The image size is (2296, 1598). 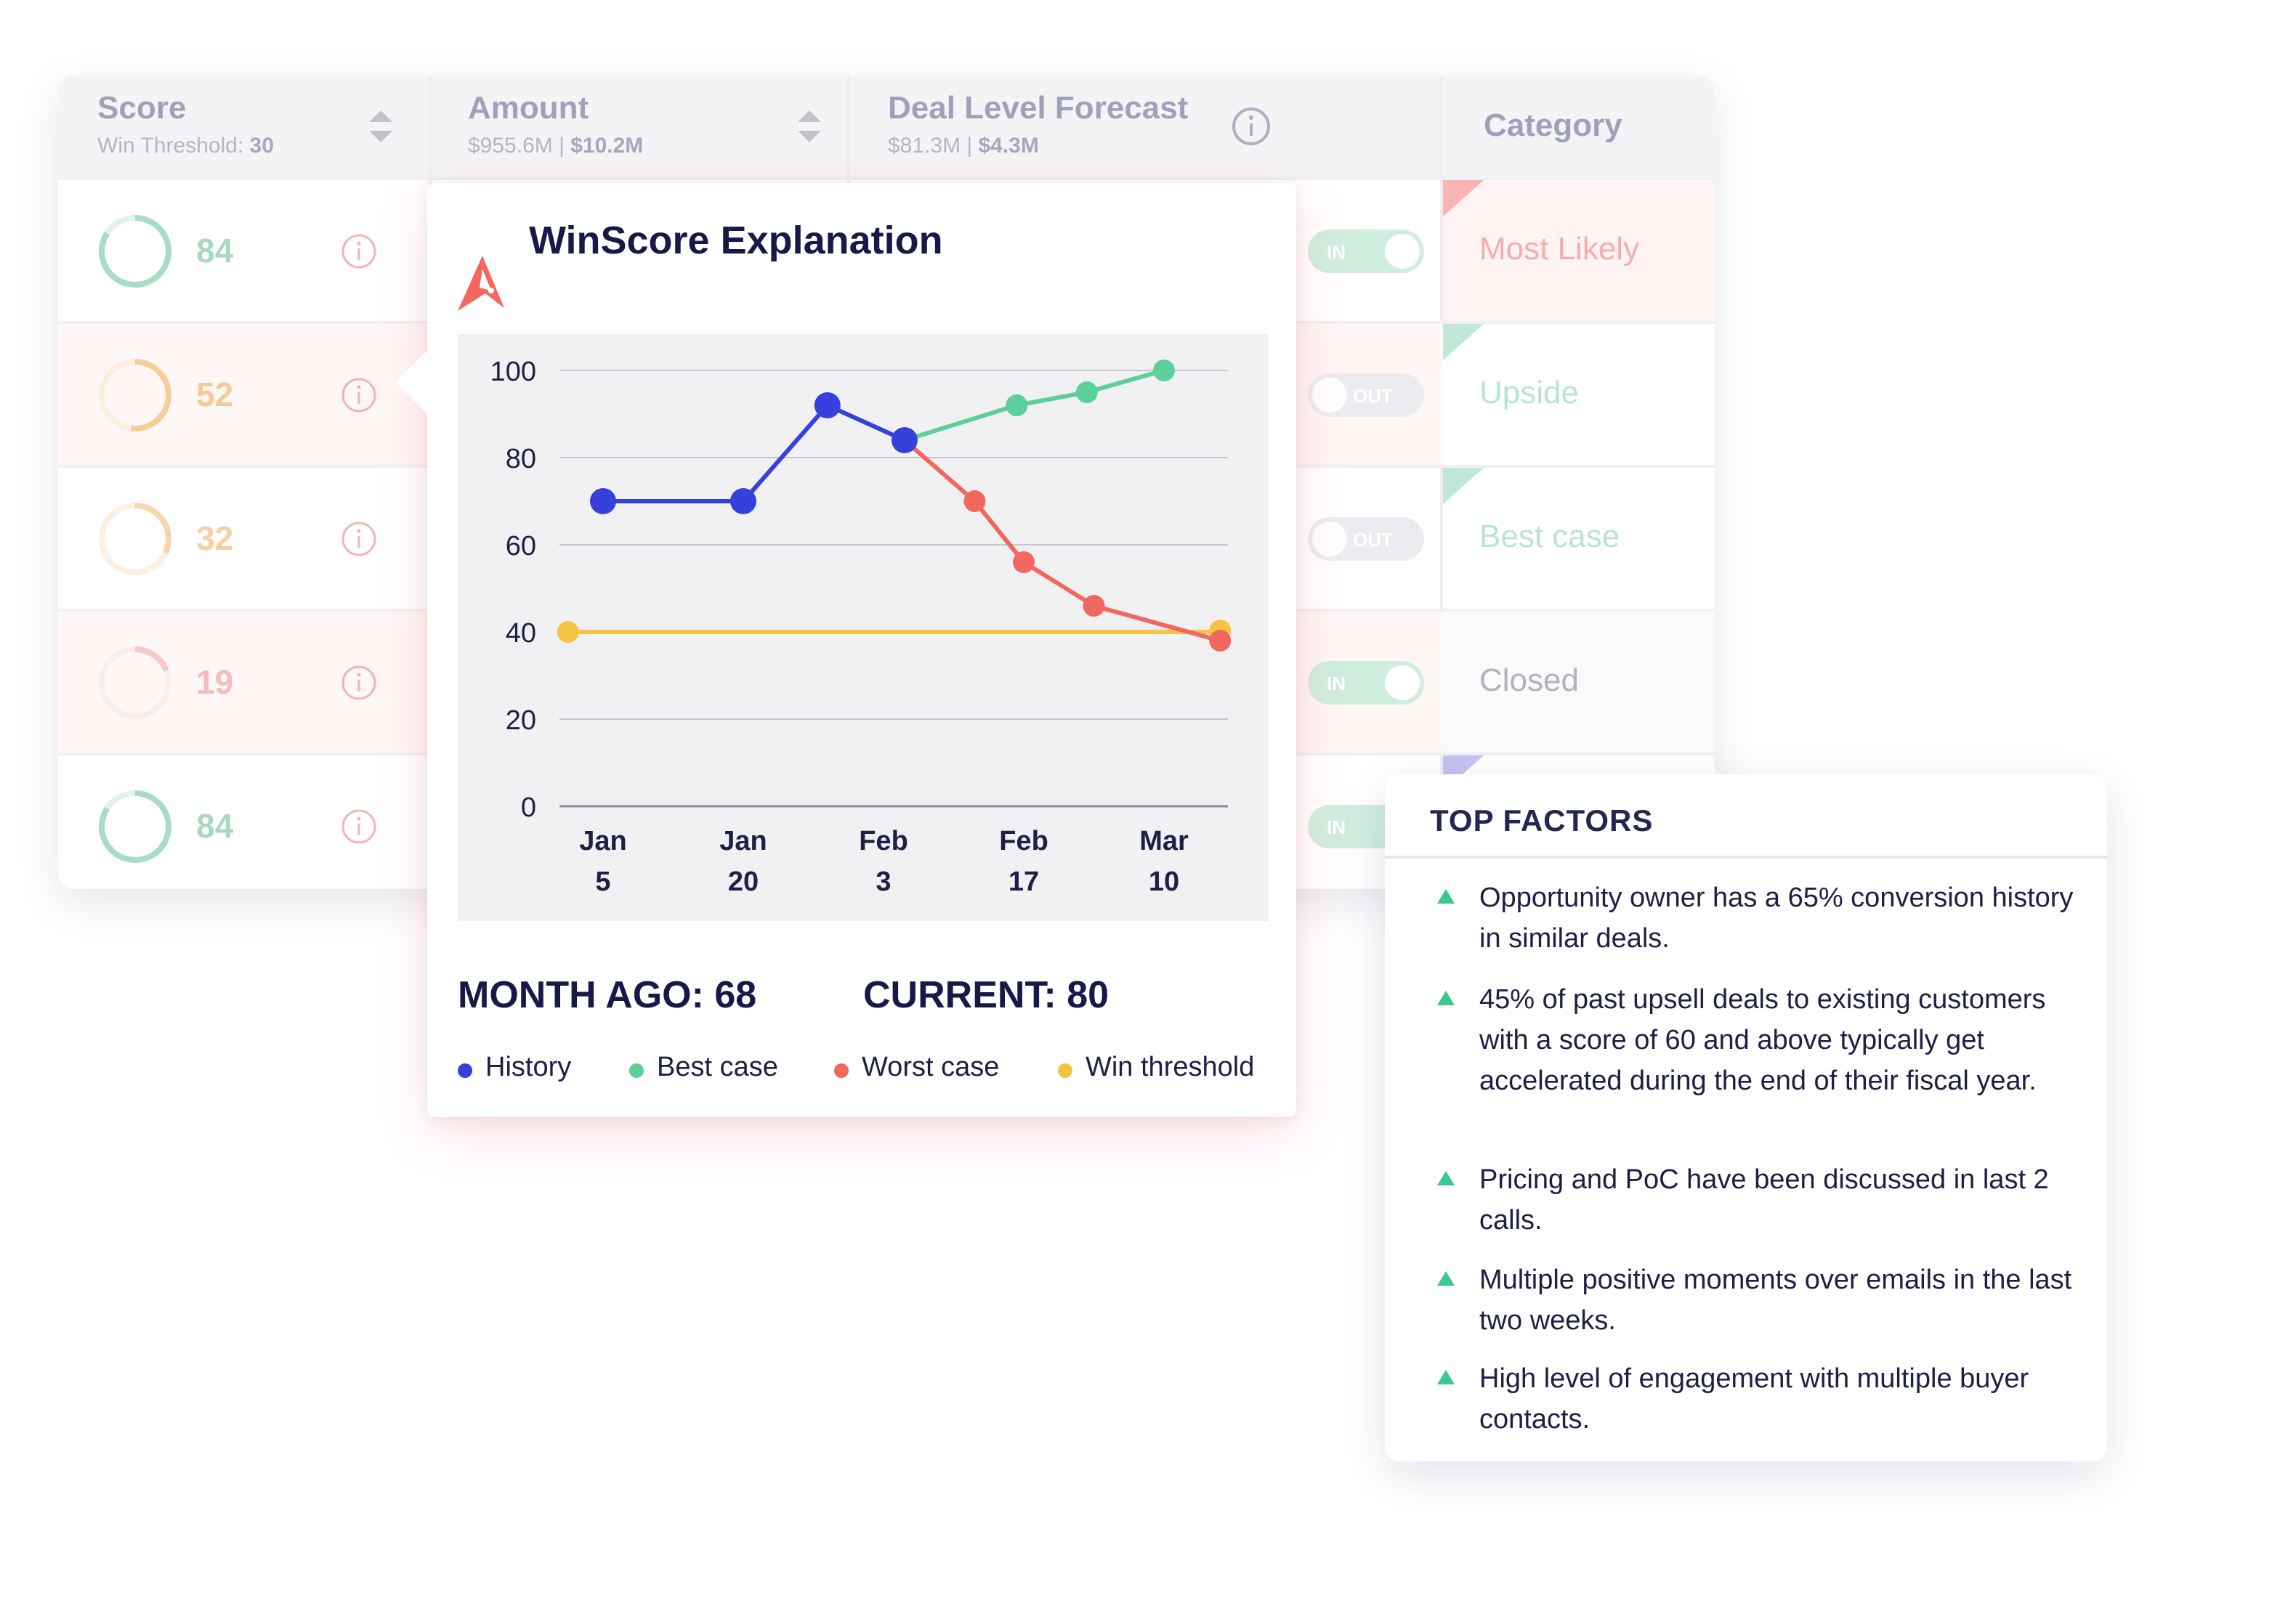 I want to click on category-label: Closed, so click(x=1529, y=680).